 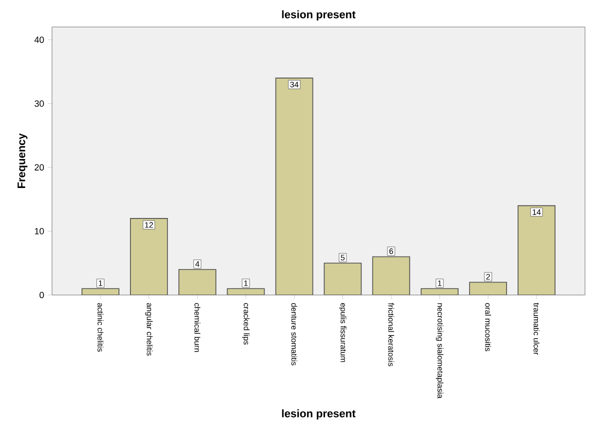 I want to click on y-tick-label: 10, so click(x=39, y=231).